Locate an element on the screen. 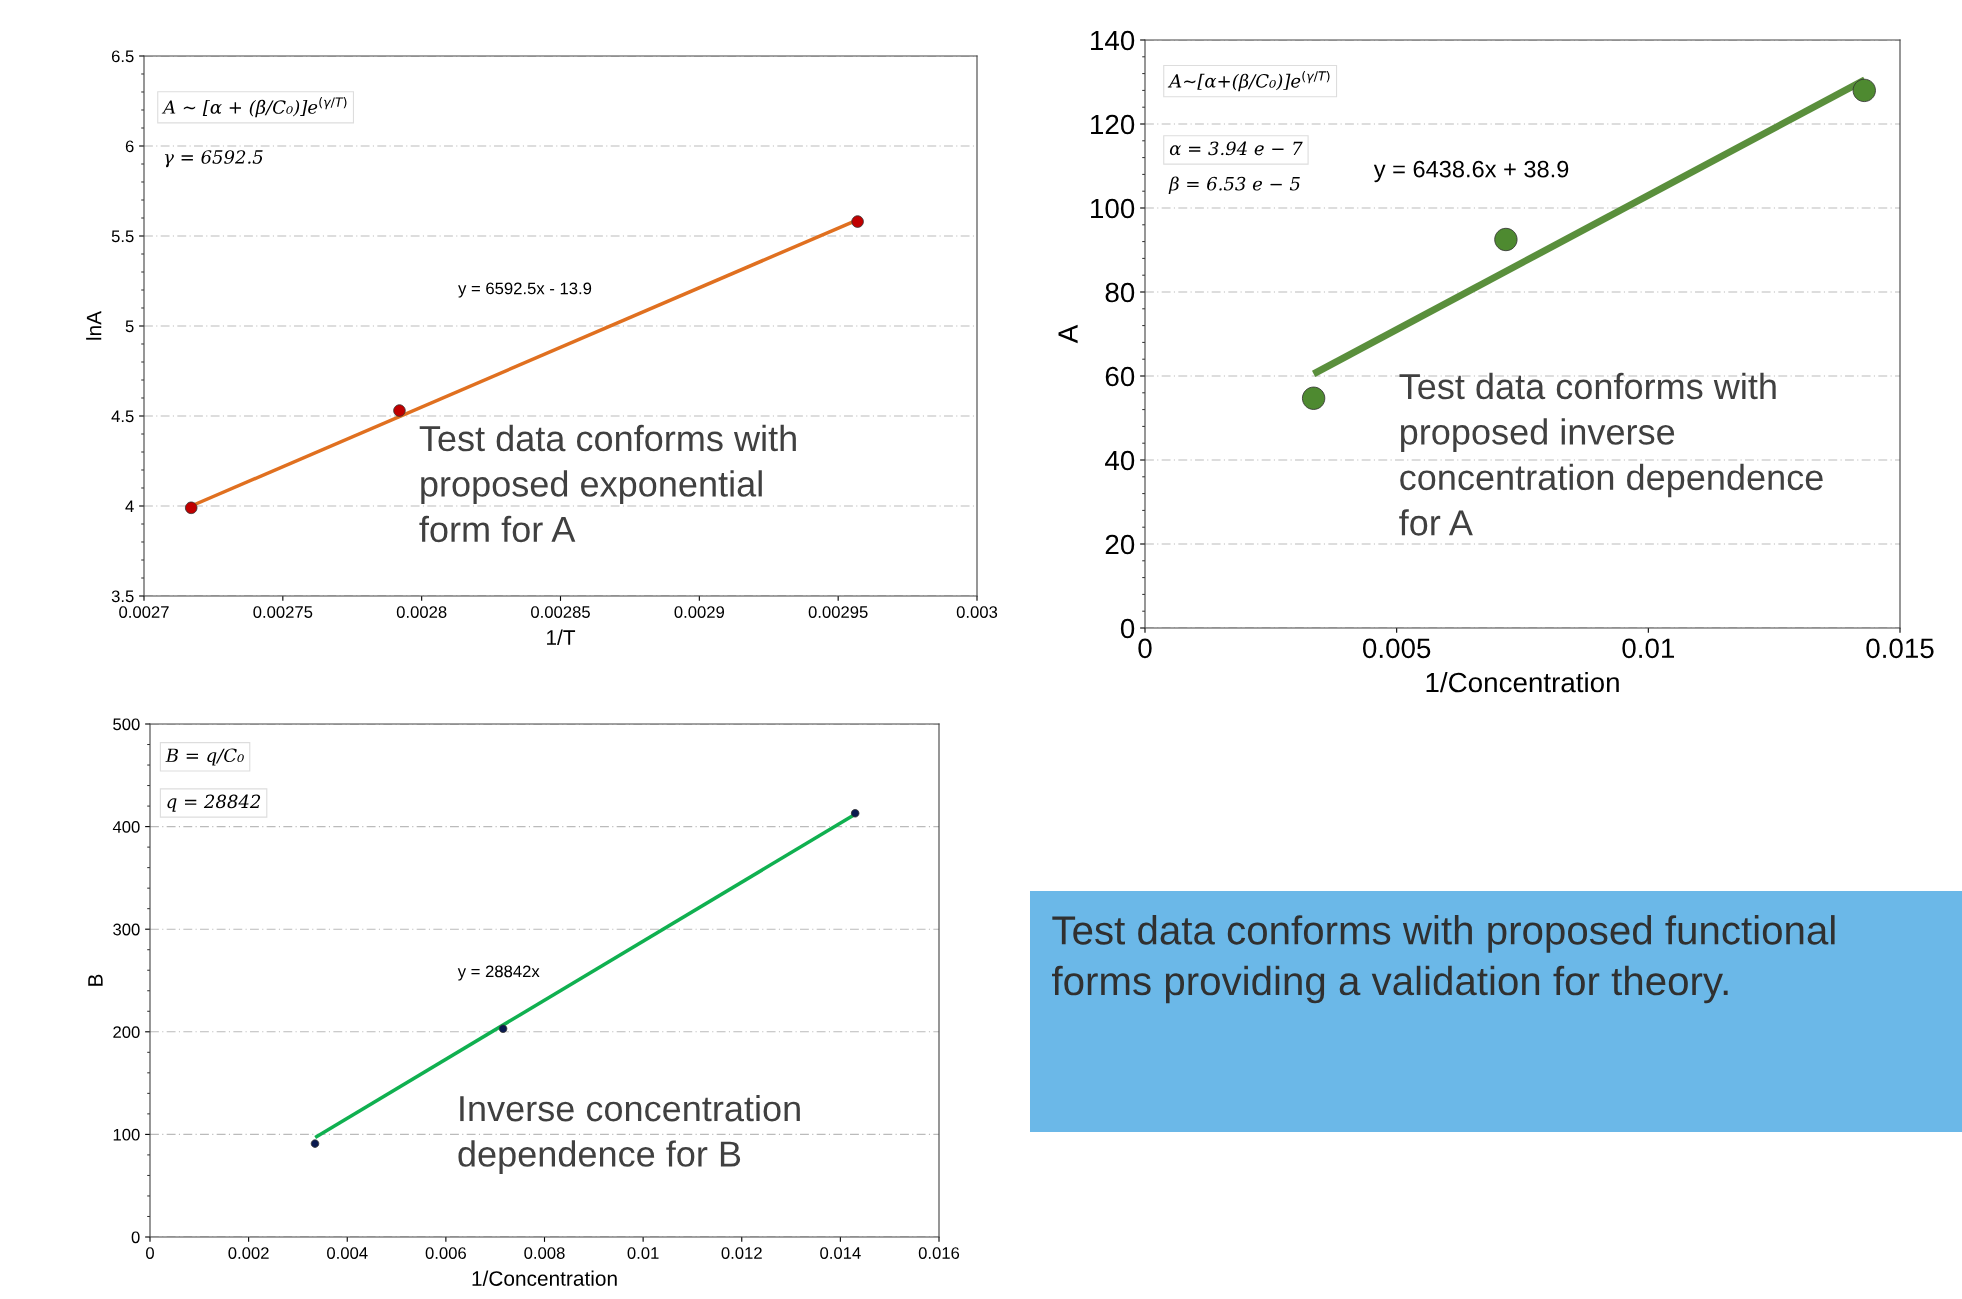 This screenshot has height=1299, width=1962. x-tick-label: 0.0027 is located at coordinates (144, 612).